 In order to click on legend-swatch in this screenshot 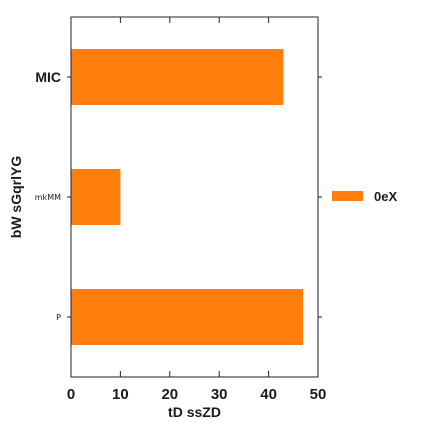, I will do `click(347, 196)`.